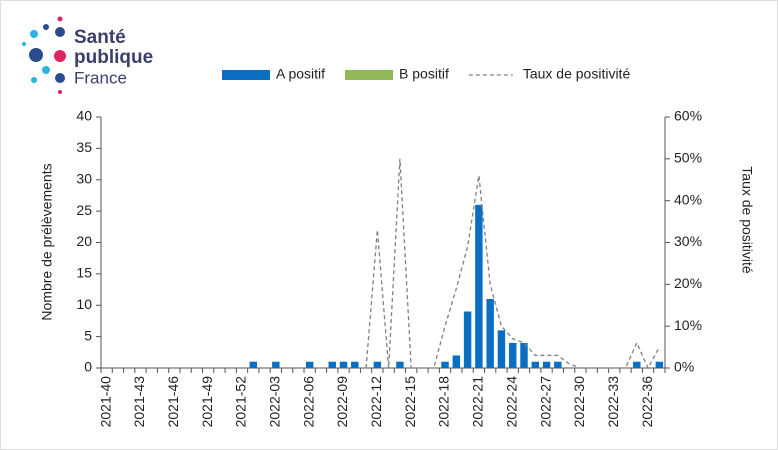 The width and height of the screenshot is (778, 450). What do you see at coordinates (300, 74) in the screenshot?
I see `legend-label: A positif` at bounding box center [300, 74].